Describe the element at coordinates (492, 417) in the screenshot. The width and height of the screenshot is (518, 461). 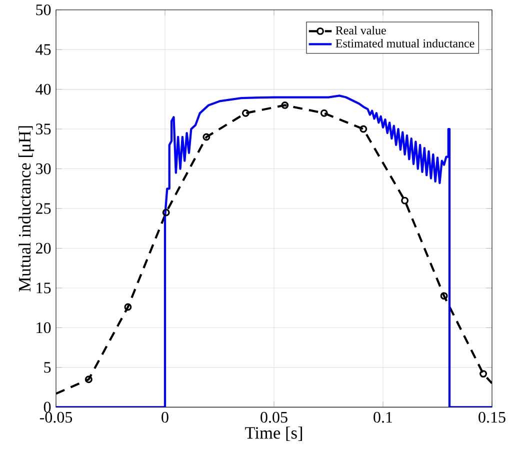
I see `x-tick-label: 0.15` at that location.